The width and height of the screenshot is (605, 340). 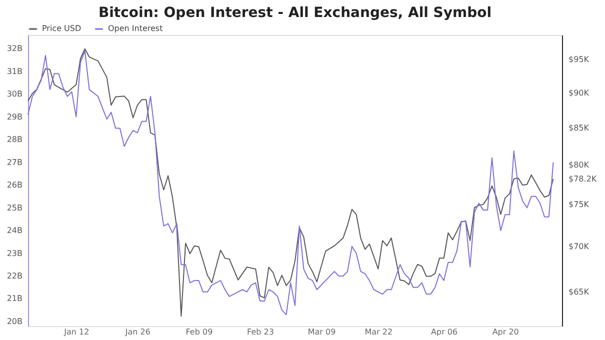 I want to click on y-tick-label: 30B, so click(x=14, y=94).